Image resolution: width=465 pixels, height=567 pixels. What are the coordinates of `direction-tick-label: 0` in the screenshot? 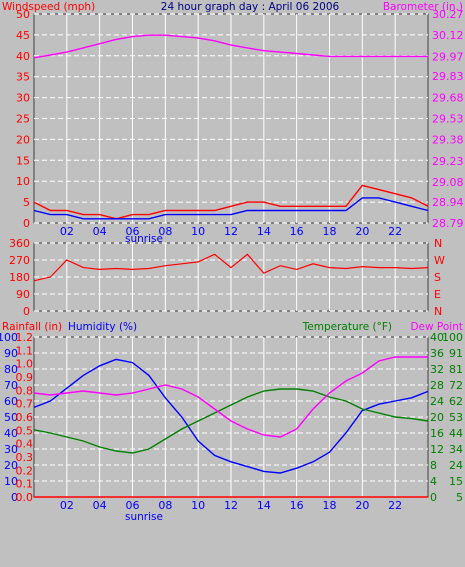 It's located at (26, 311).